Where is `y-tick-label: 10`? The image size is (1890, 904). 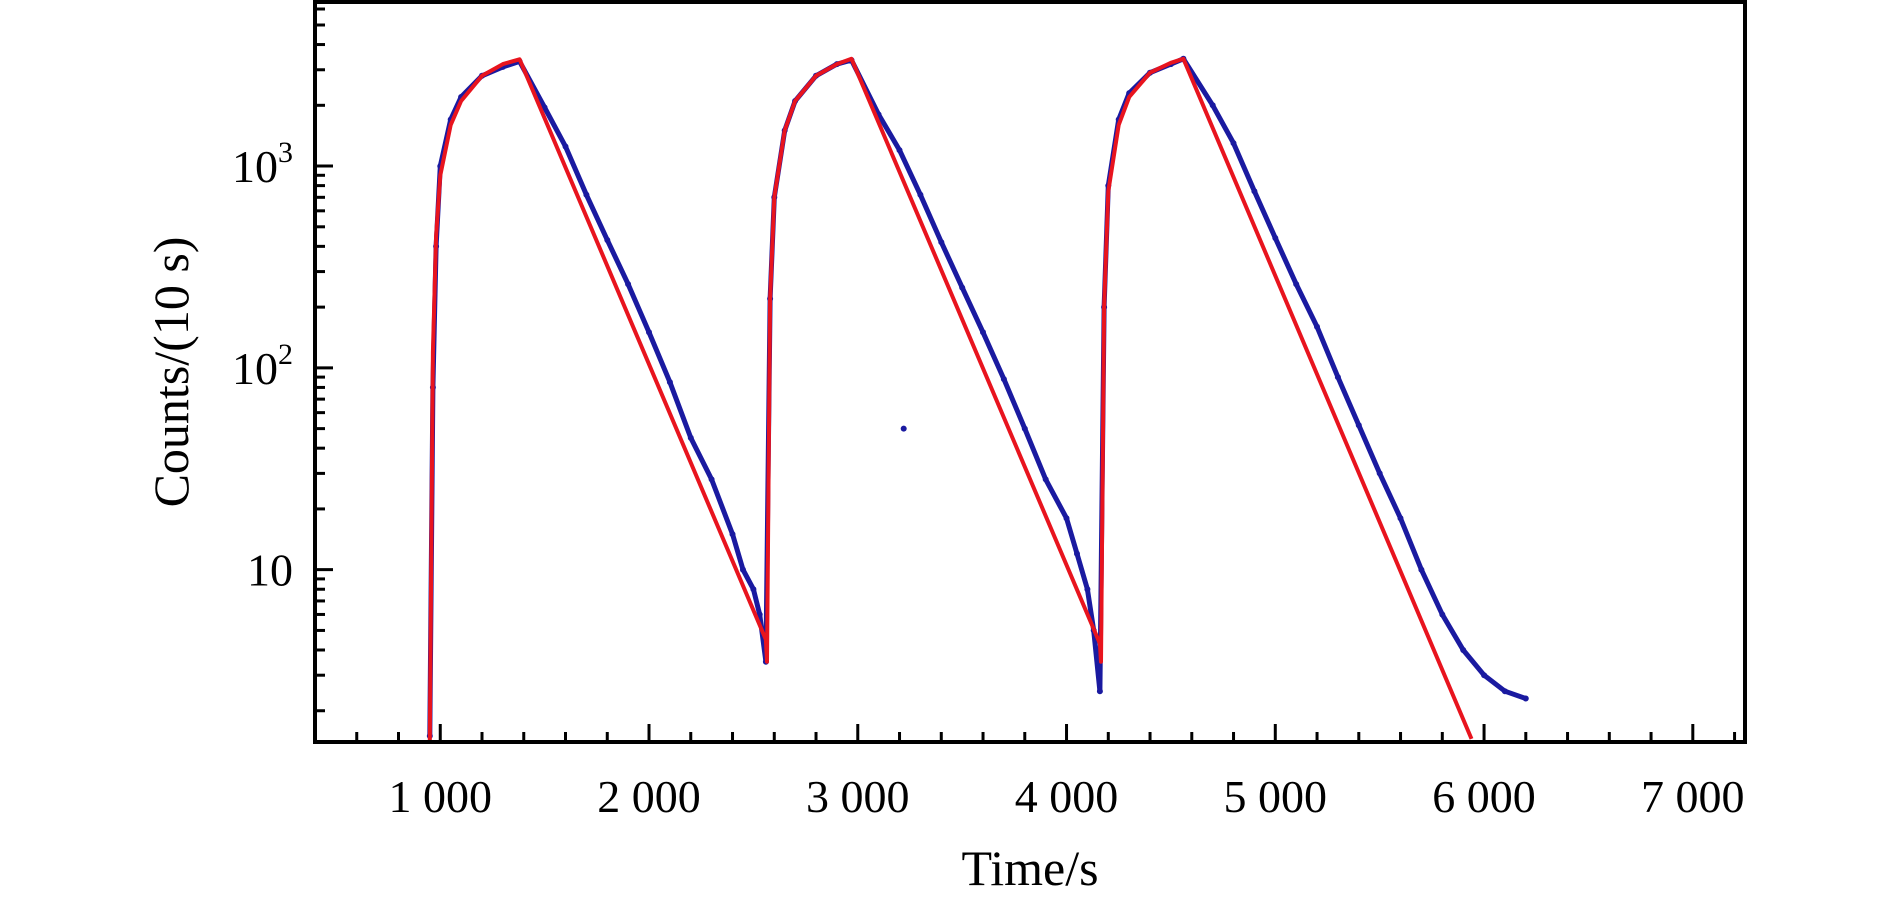 y-tick-label: 10 is located at coordinates (270, 570).